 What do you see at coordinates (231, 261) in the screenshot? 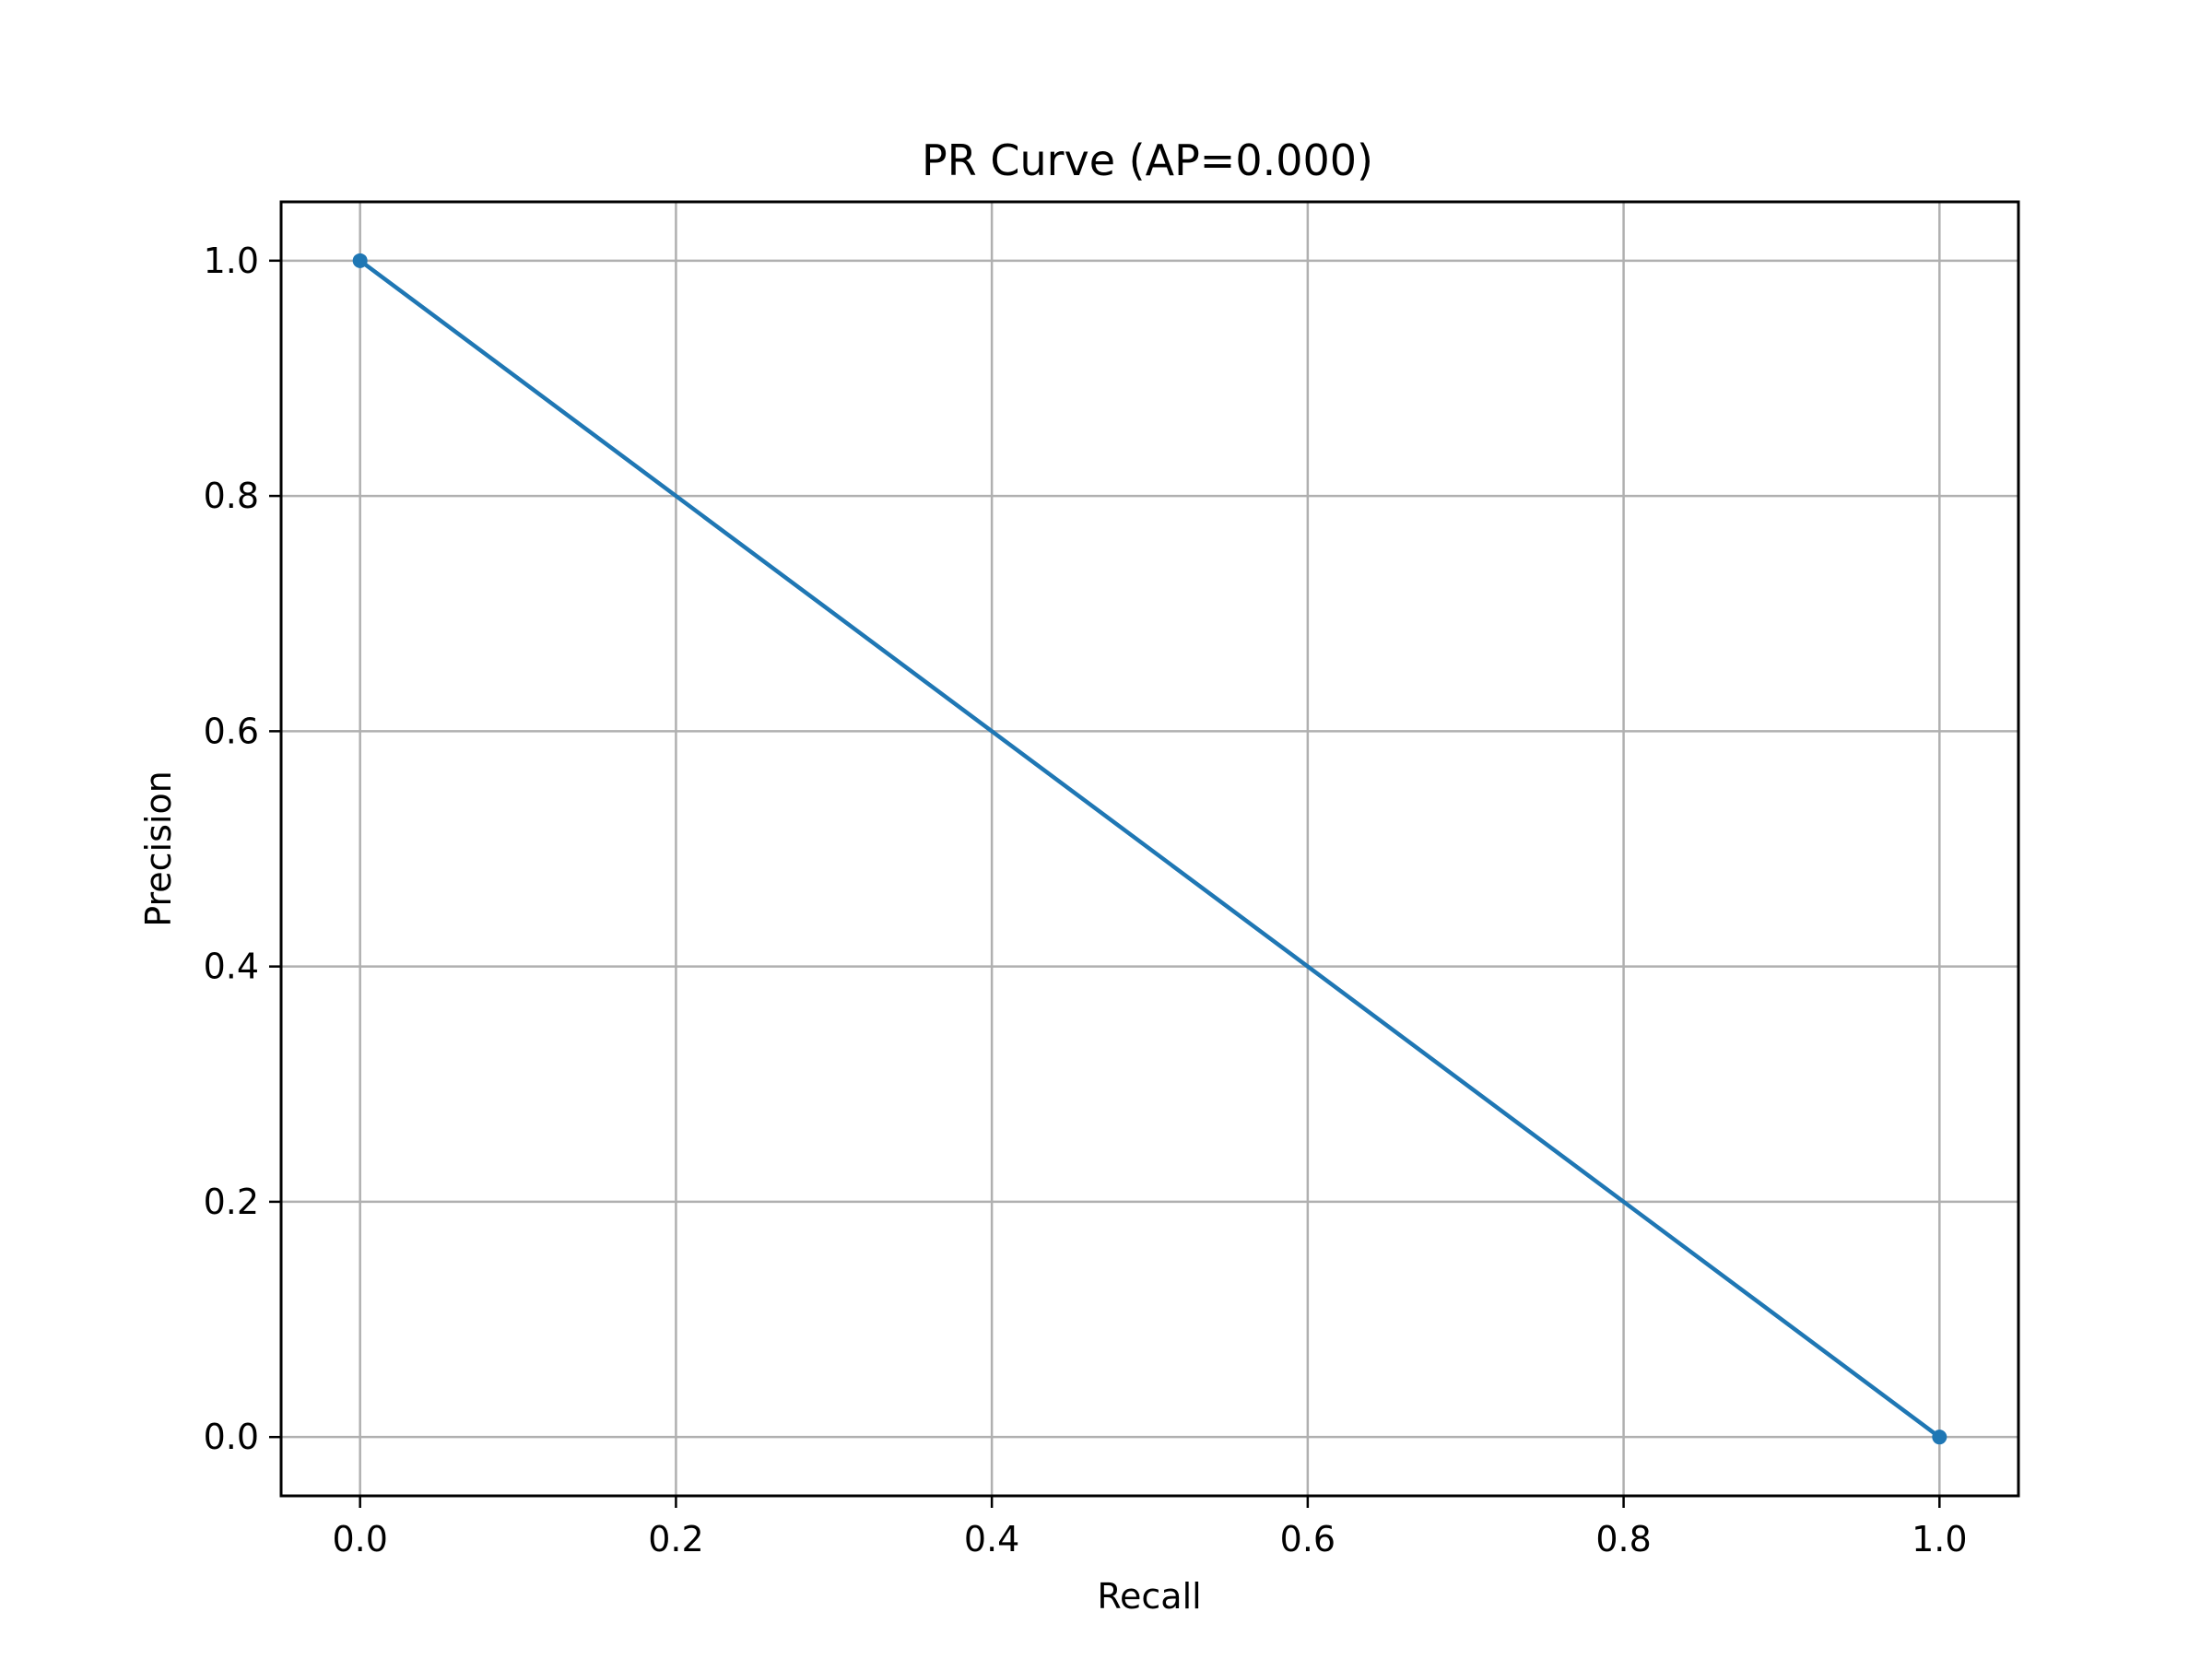
I see `y-tick-label: 1.0` at bounding box center [231, 261].